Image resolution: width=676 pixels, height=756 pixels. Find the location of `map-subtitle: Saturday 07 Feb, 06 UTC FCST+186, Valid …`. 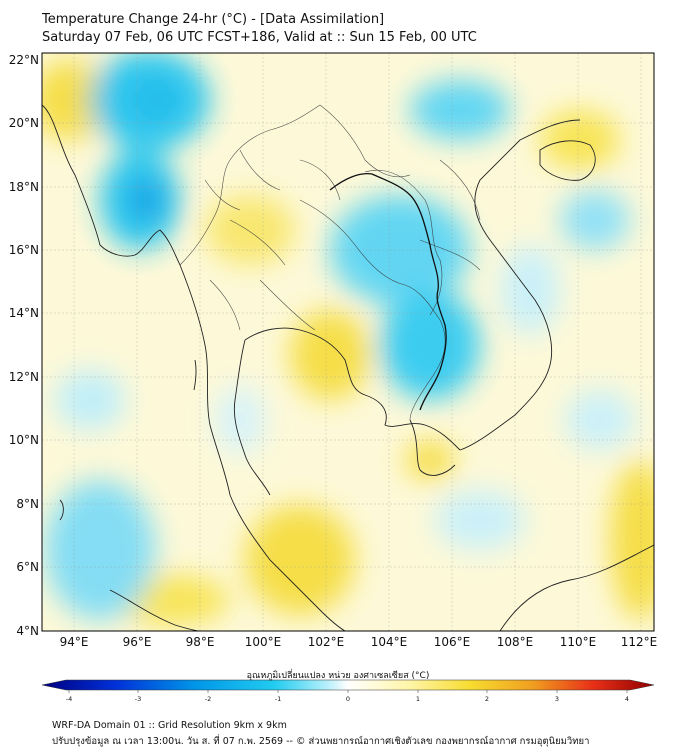

map-subtitle: Saturday 07 Feb, 06 UTC FCST+186, Valid … is located at coordinates (259, 37).